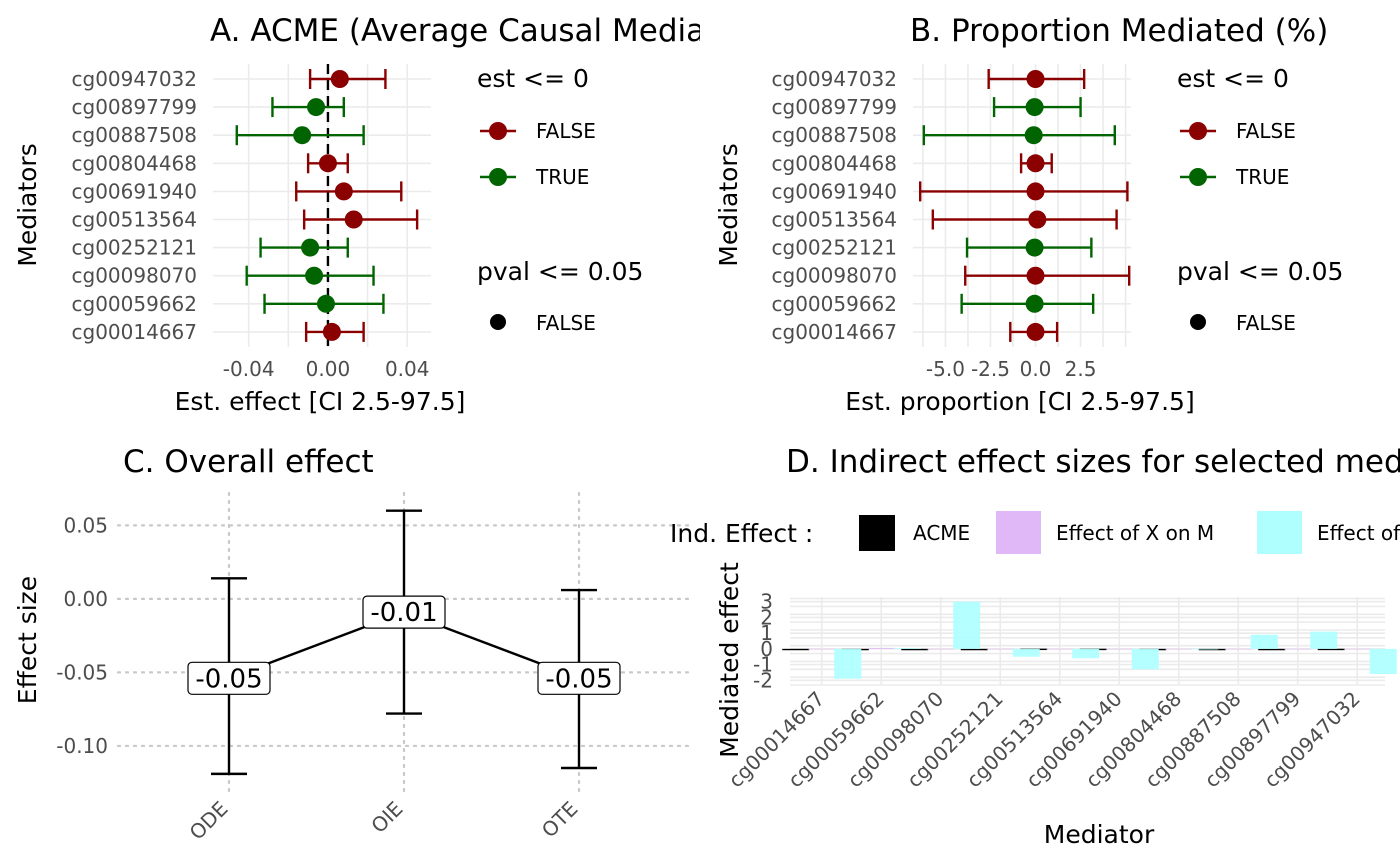 The image size is (1400, 865). What do you see at coordinates (135, 220) in the screenshot?
I see `y-tick-label: cg00513564` at bounding box center [135, 220].